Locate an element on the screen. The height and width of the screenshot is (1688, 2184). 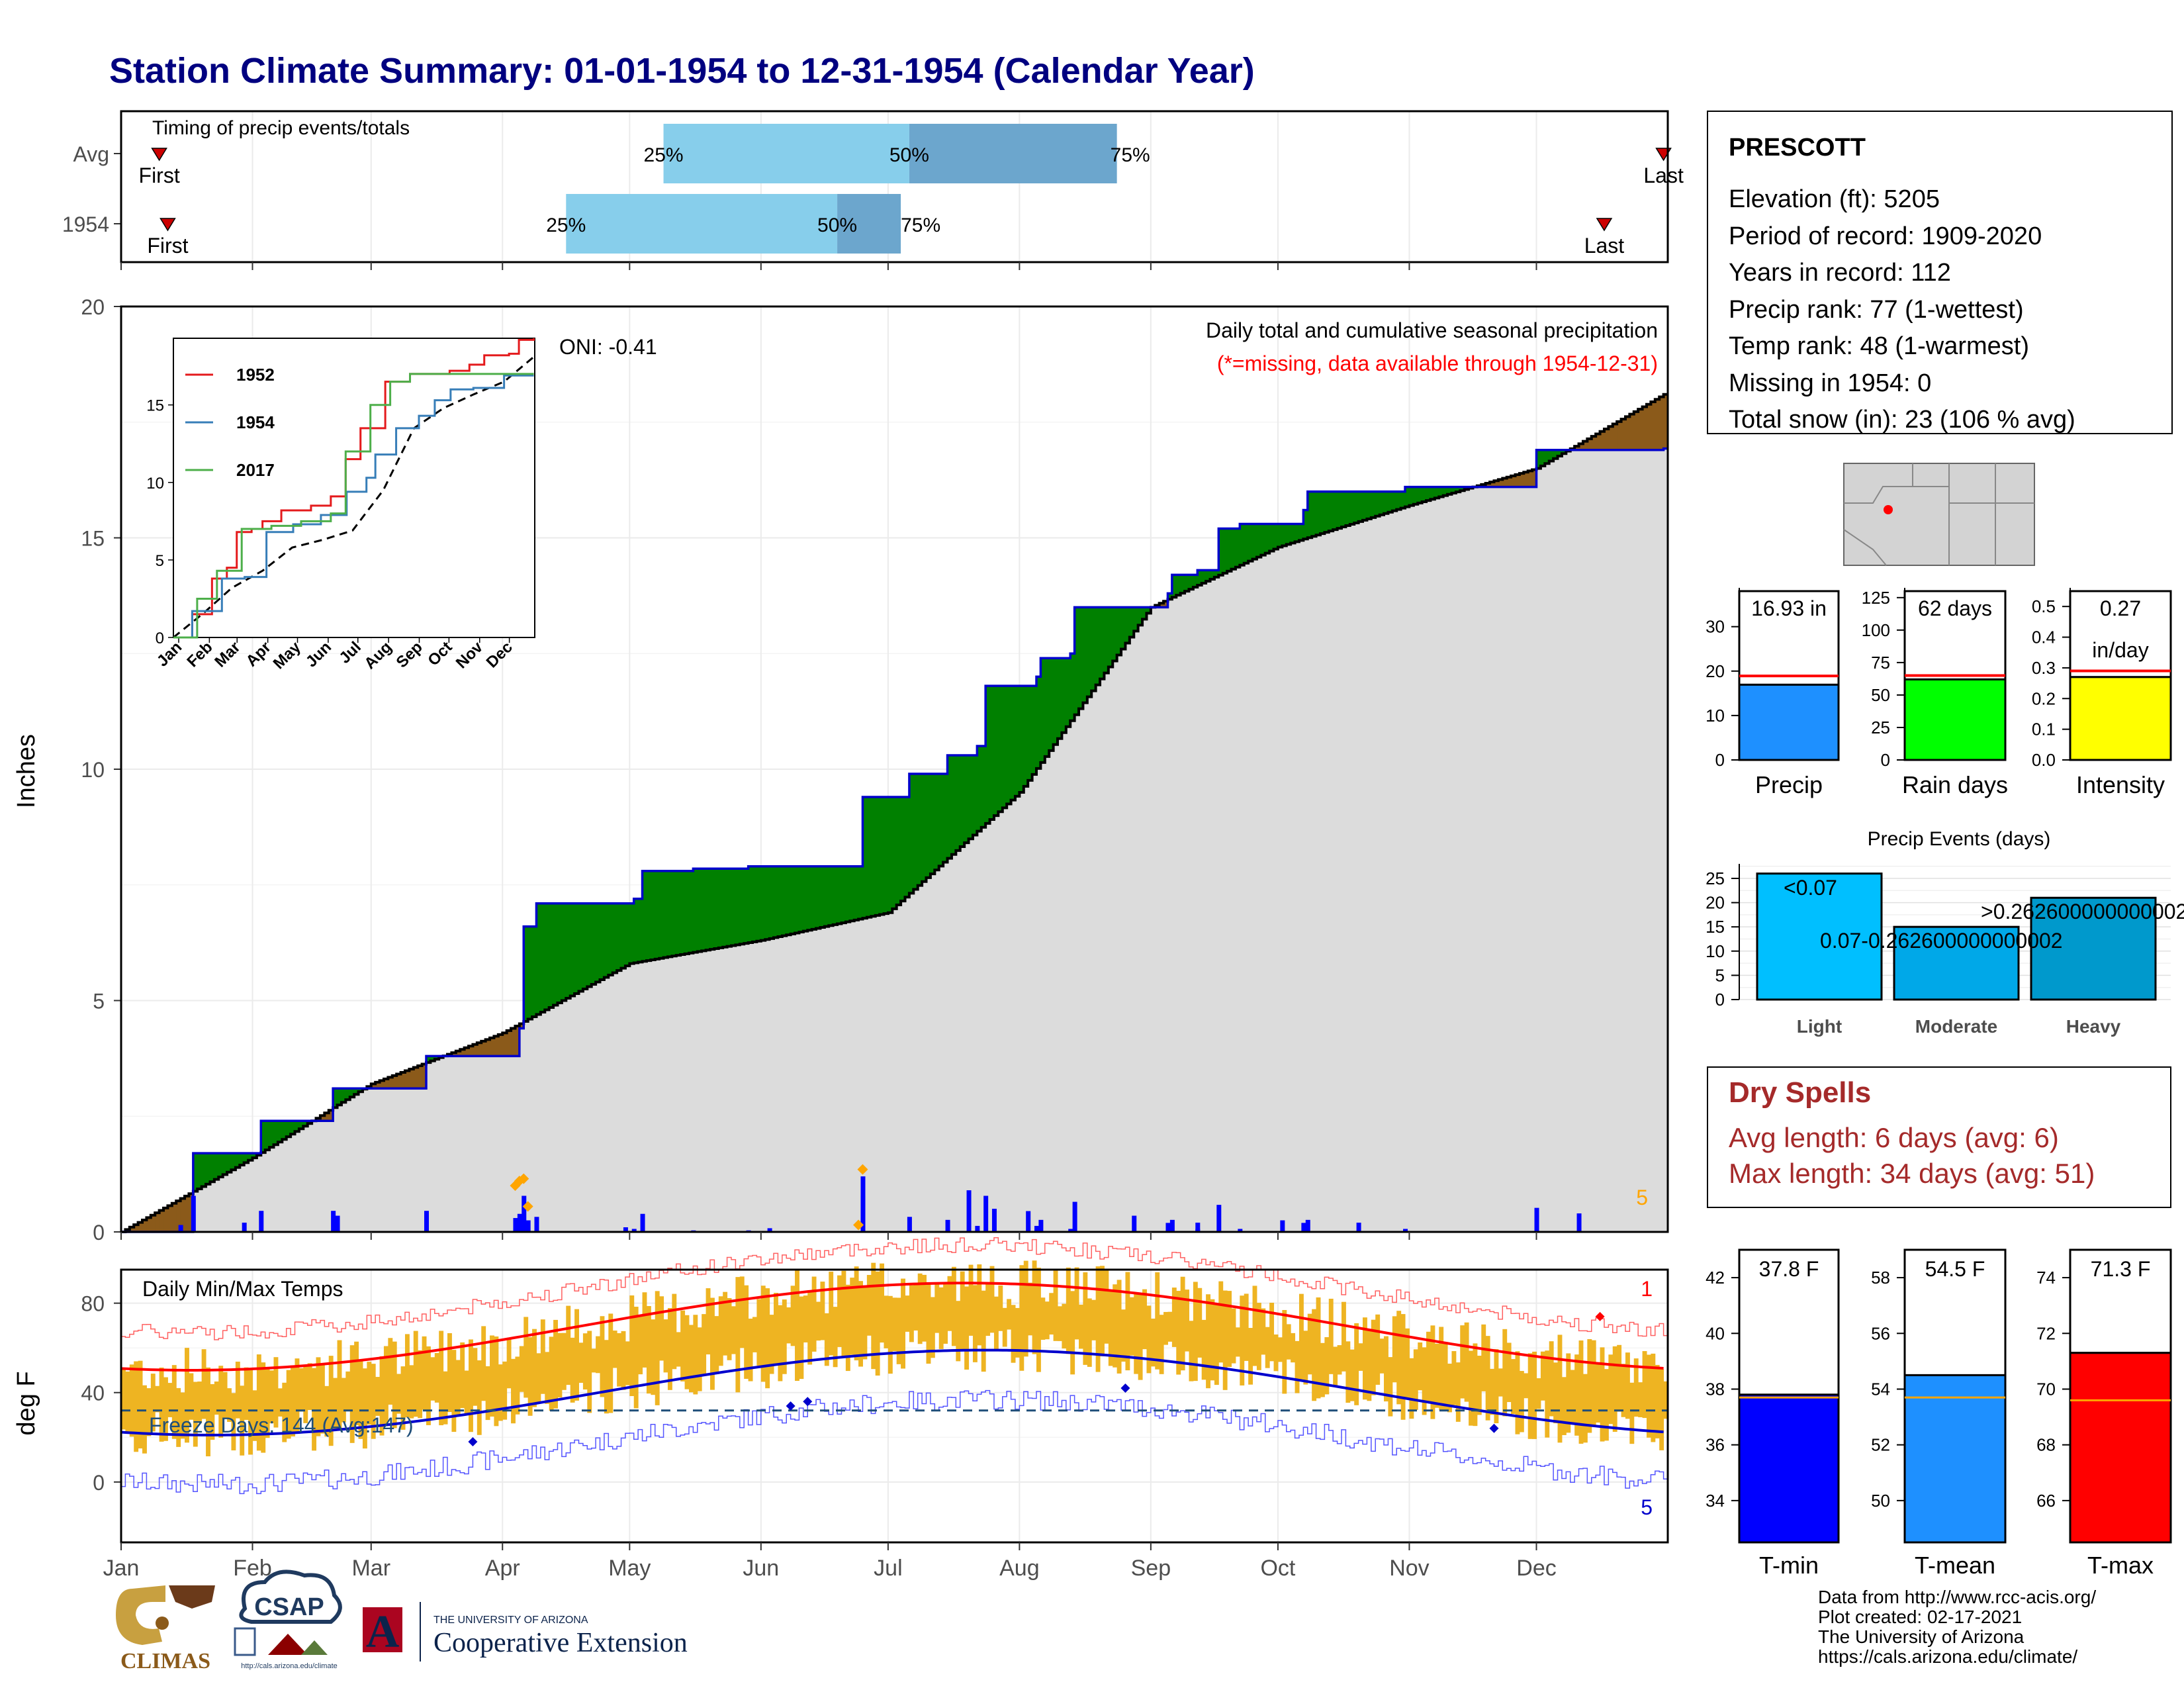
temp-summary-headroom is located at coordinates (2120, 1301).